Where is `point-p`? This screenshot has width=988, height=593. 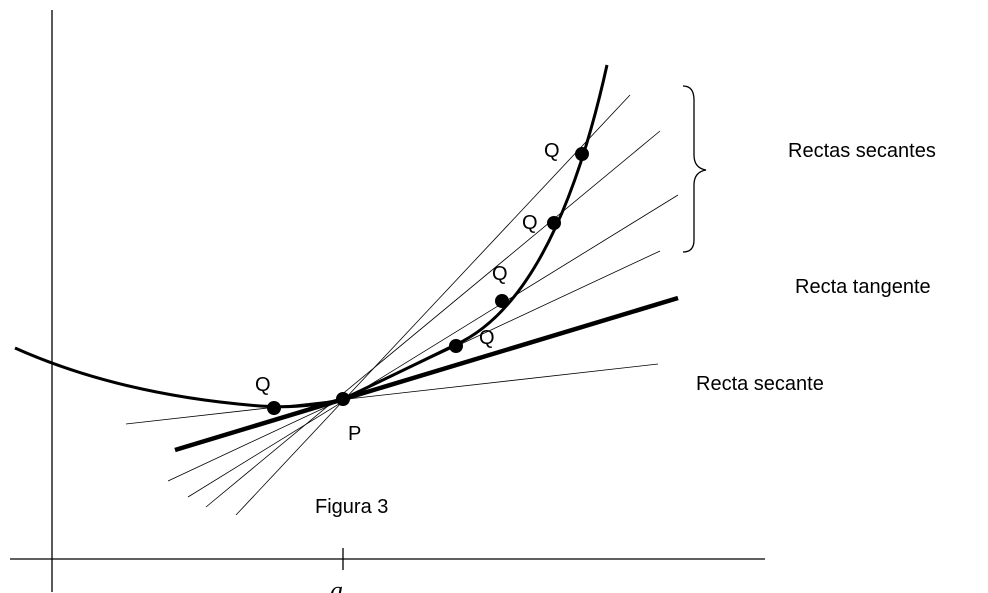
point-p is located at coordinates (343, 399).